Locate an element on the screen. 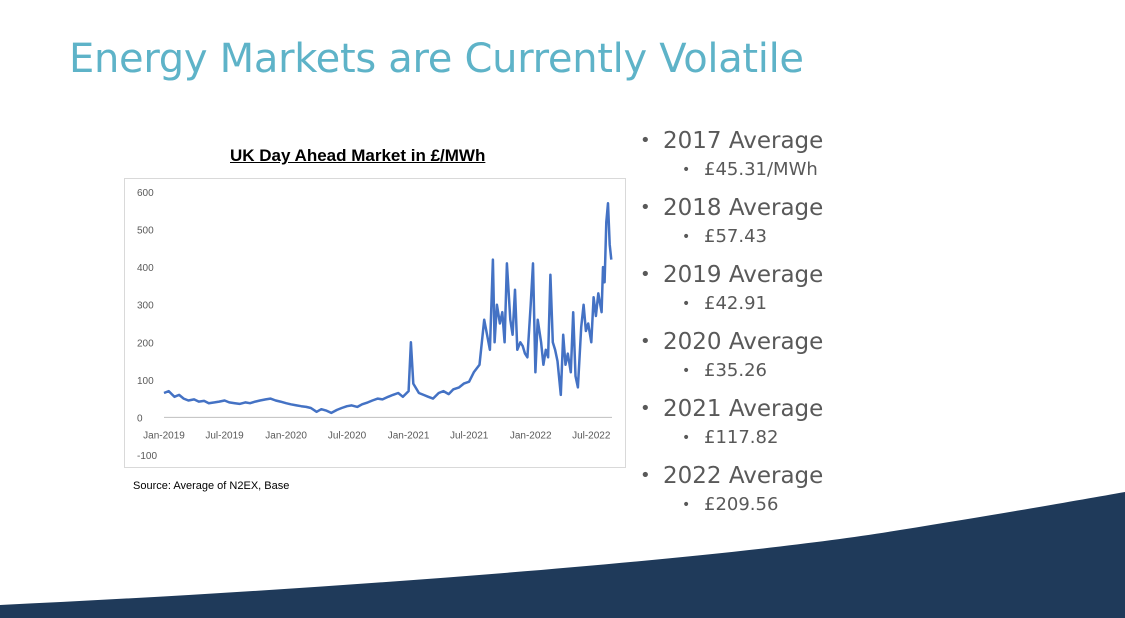 The height and width of the screenshot is (618, 1125). x-tick-label: Jul-2022 is located at coordinates (591, 435).